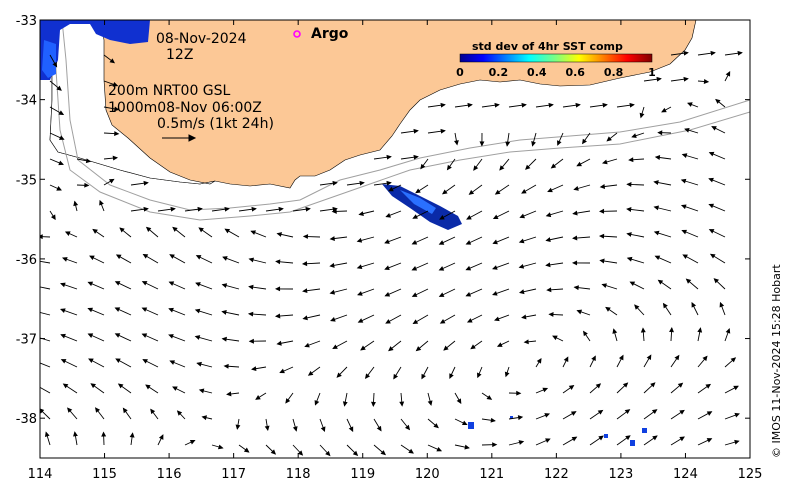 Image resolution: width=791 pixels, height=492 pixels. Describe the element at coordinates (179, 55) in the screenshot. I see `time-label: 12Z` at that location.